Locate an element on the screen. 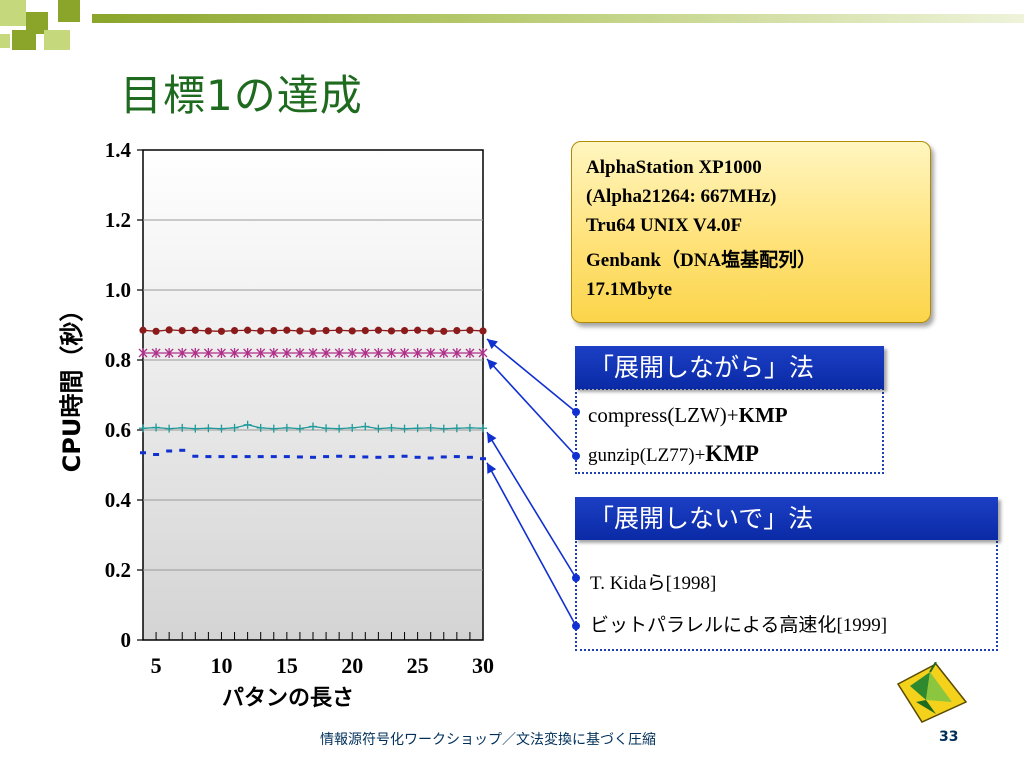  y-tick-label: 0 is located at coordinates (126, 640).